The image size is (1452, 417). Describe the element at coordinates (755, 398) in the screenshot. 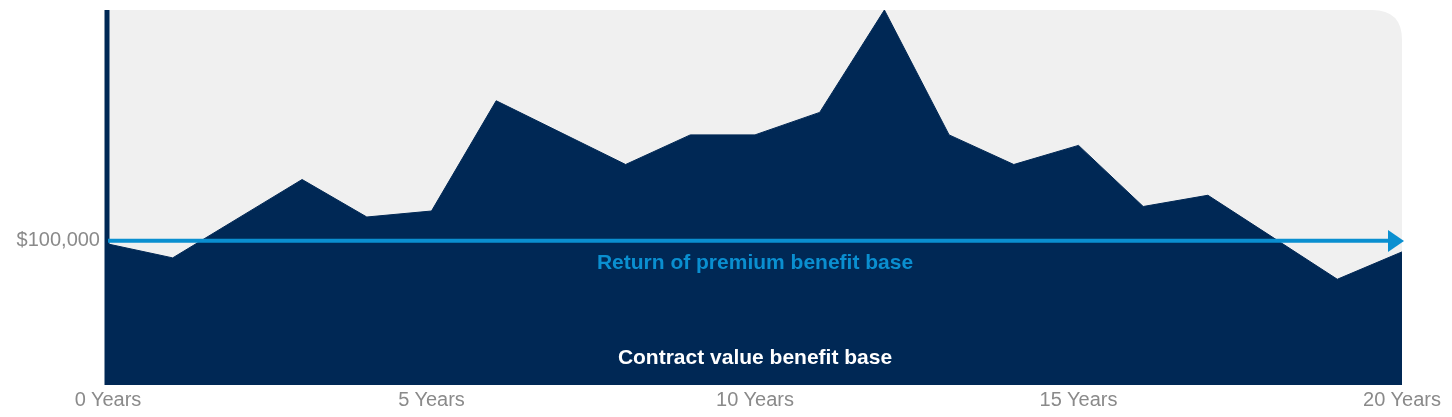

I see `x-tick-label: 10 Years` at that location.